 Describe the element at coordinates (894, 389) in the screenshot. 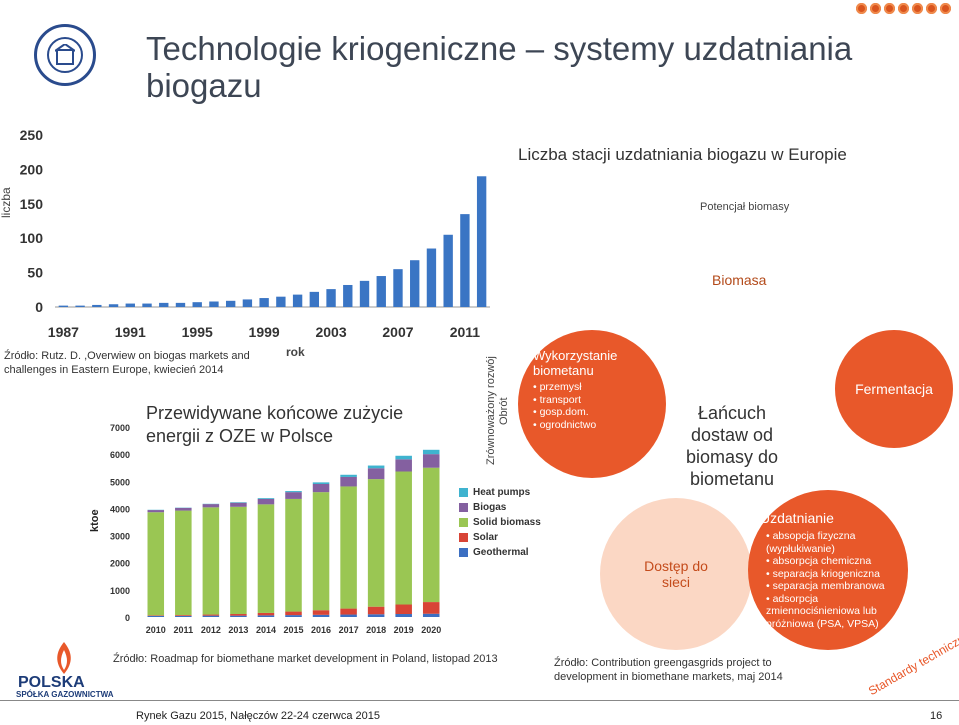

I see `fermentation-bubble: Fermentacja` at that location.